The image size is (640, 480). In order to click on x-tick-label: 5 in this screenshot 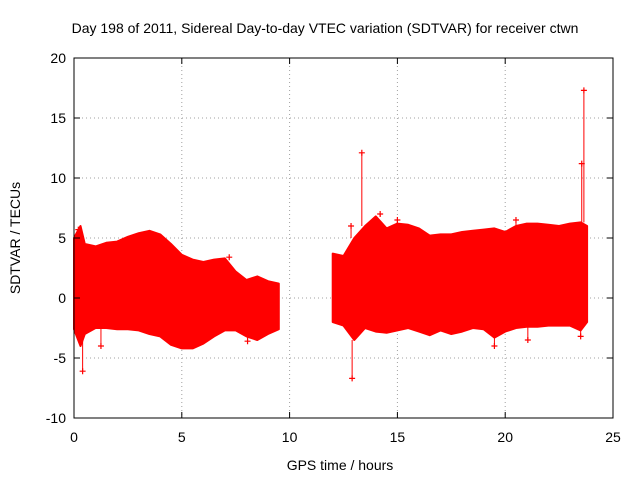, I will do `click(182, 437)`.